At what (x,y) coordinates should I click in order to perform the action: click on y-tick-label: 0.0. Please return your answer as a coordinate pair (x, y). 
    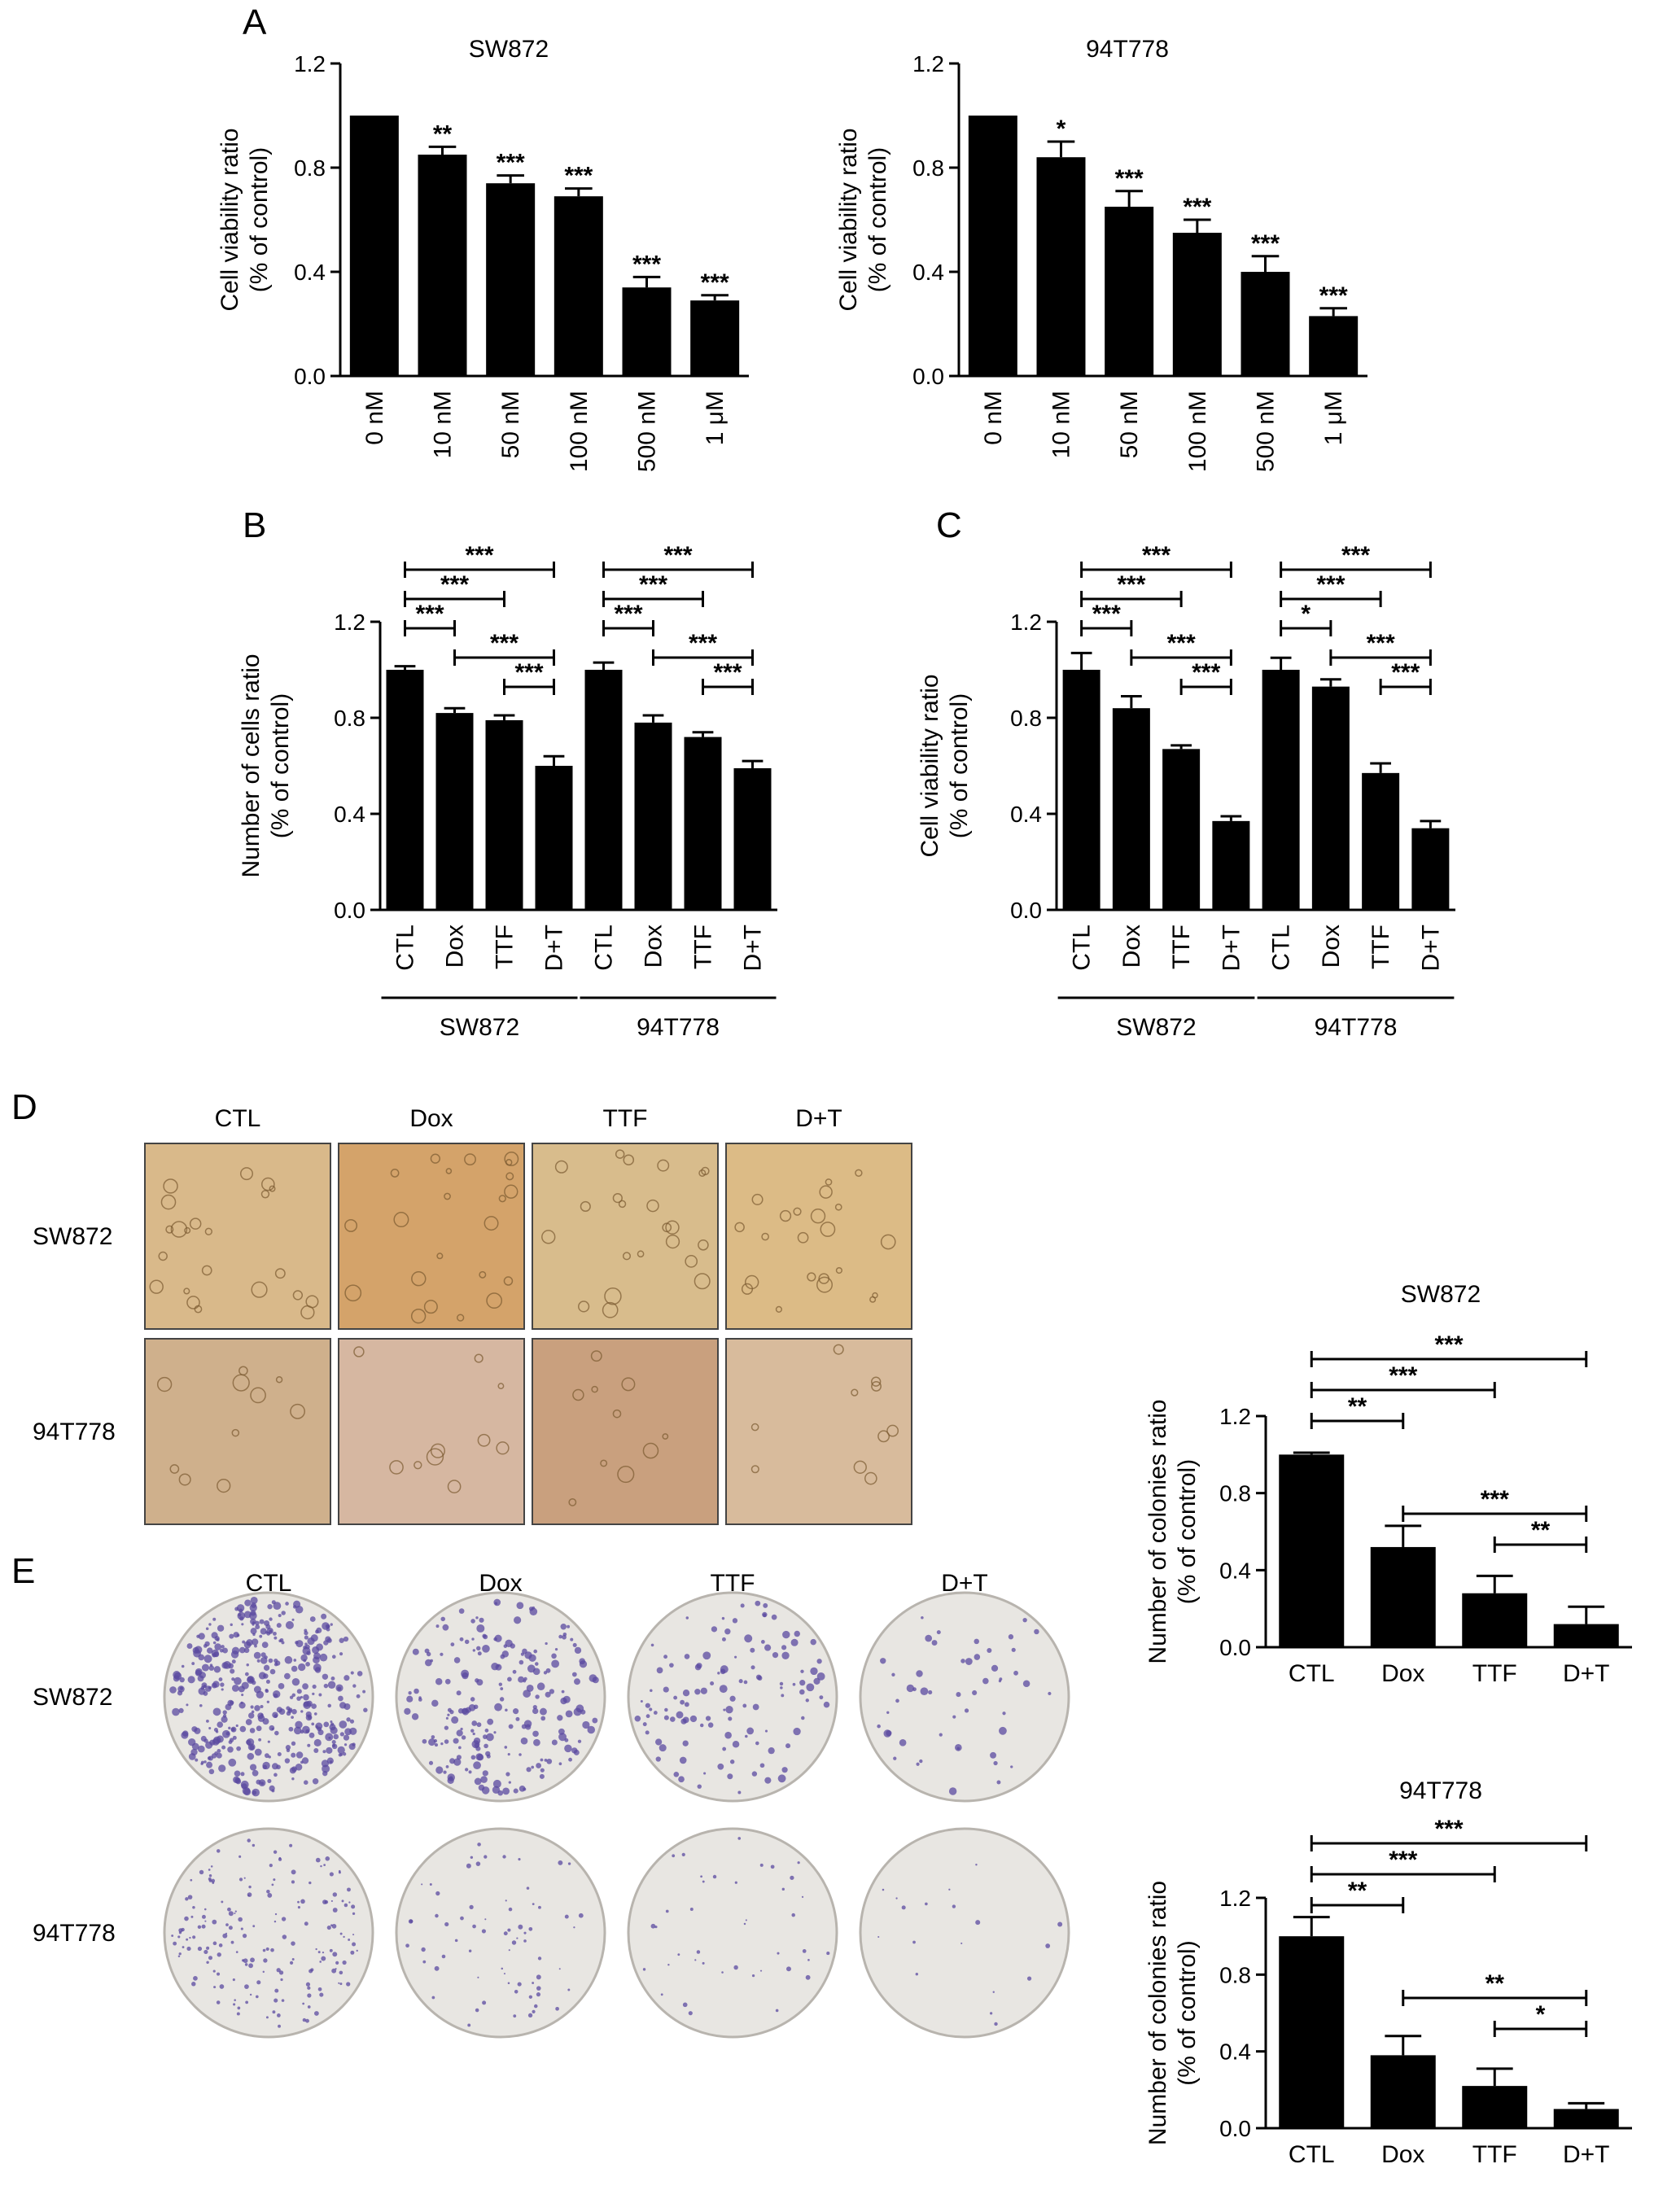
    Looking at the image, I should click on (1235, 2128).